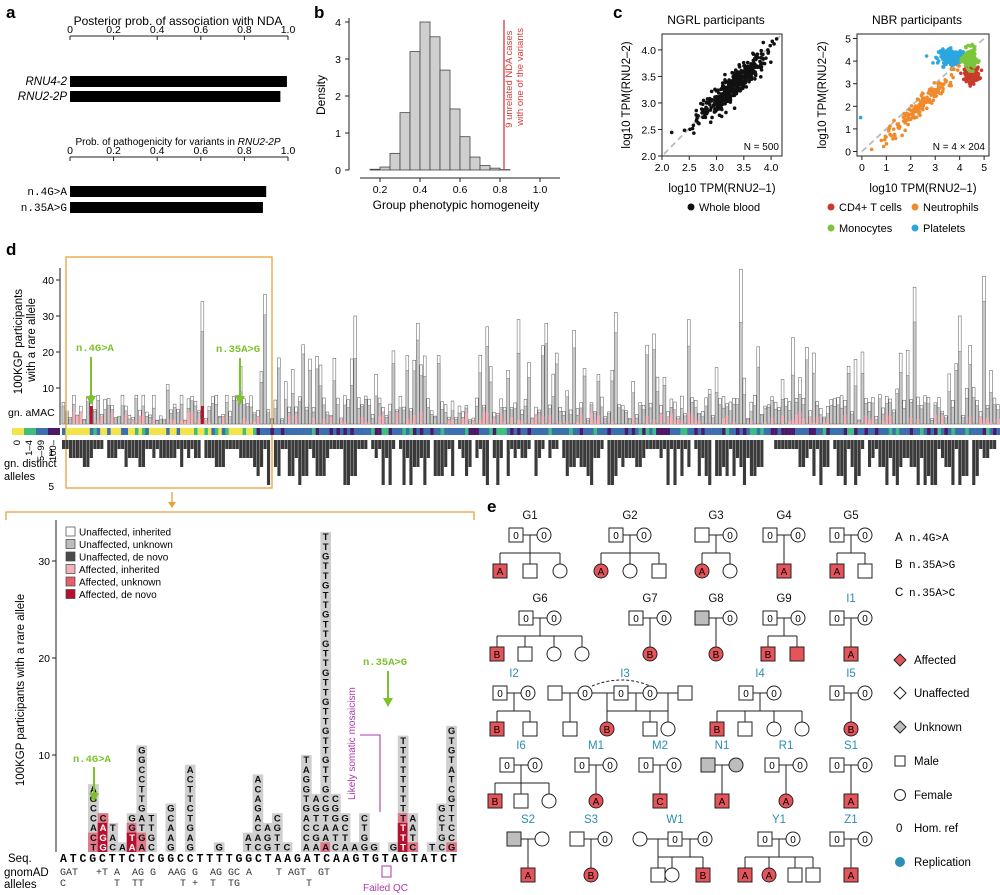 This screenshot has height=895, width=1000. Describe the element at coordinates (960, 168) in the screenshot. I see `xtick-label: 4` at that location.